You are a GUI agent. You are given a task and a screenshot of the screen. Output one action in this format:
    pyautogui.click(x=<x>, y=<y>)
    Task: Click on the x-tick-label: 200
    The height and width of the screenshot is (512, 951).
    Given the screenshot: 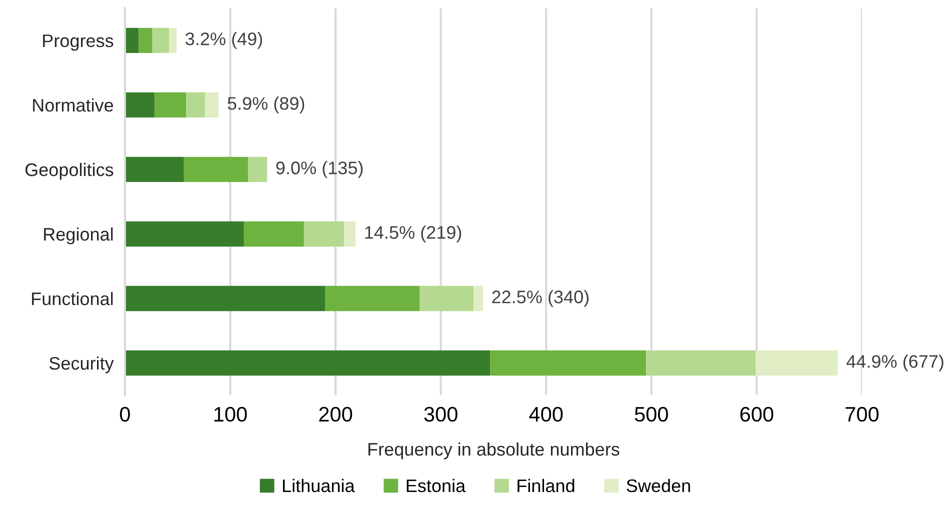 What is the action you would take?
    pyautogui.click(x=335, y=414)
    